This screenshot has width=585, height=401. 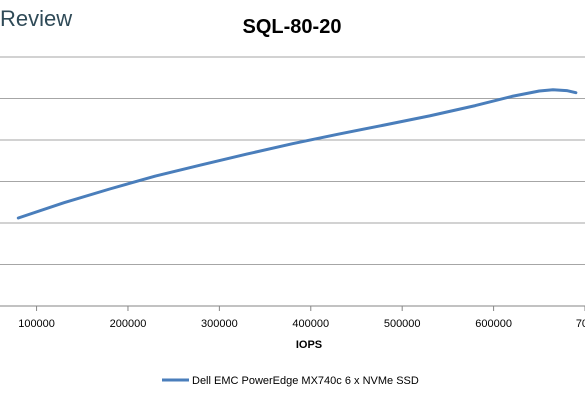 What do you see at coordinates (36, 324) in the screenshot?
I see `x-tick-label: 100000` at bounding box center [36, 324].